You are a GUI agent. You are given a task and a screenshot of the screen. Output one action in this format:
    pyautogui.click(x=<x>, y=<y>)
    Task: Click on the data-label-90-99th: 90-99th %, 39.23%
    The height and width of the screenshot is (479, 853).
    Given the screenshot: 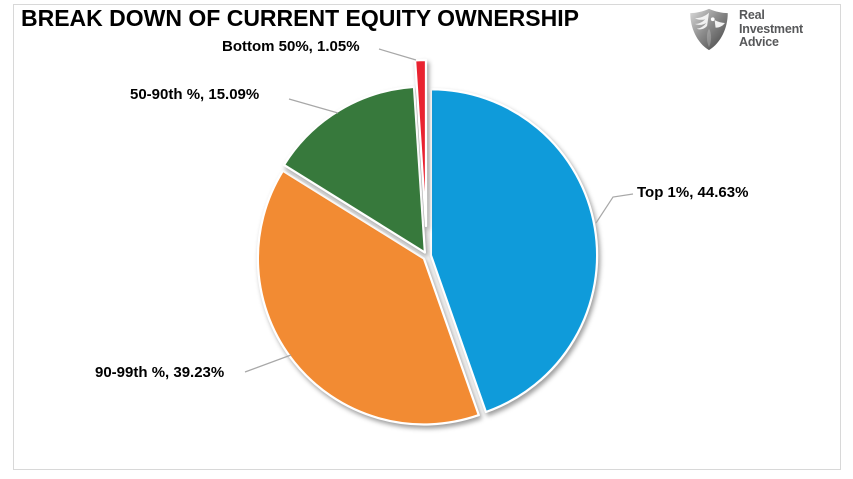 What is the action you would take?
    pyautogui.click(x=160, y=372)
    